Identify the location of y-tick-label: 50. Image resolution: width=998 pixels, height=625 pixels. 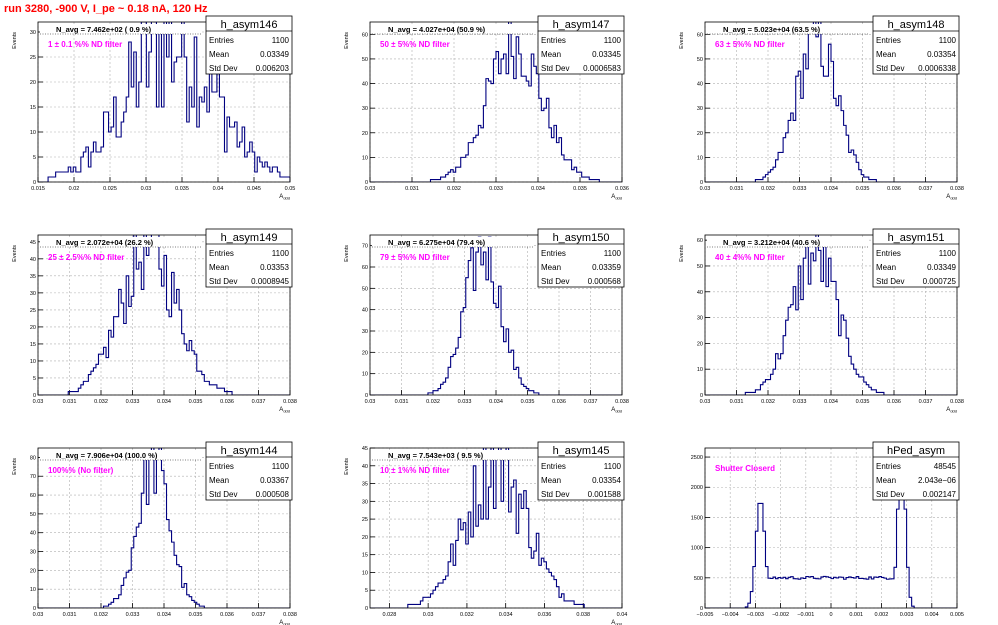
(33, 515).